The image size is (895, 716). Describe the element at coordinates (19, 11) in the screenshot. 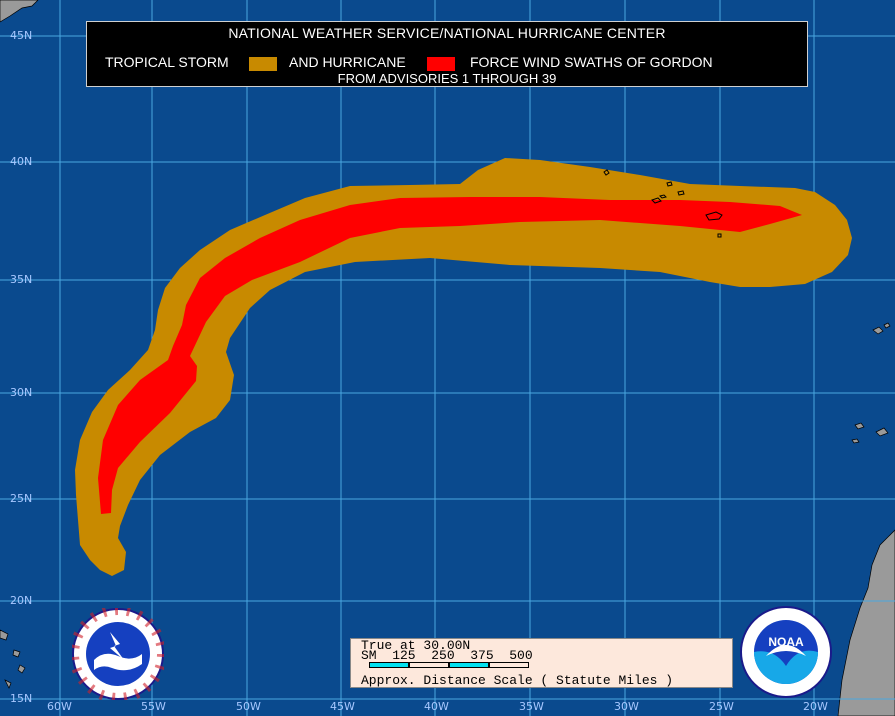

I see `land-north-america` at that location.